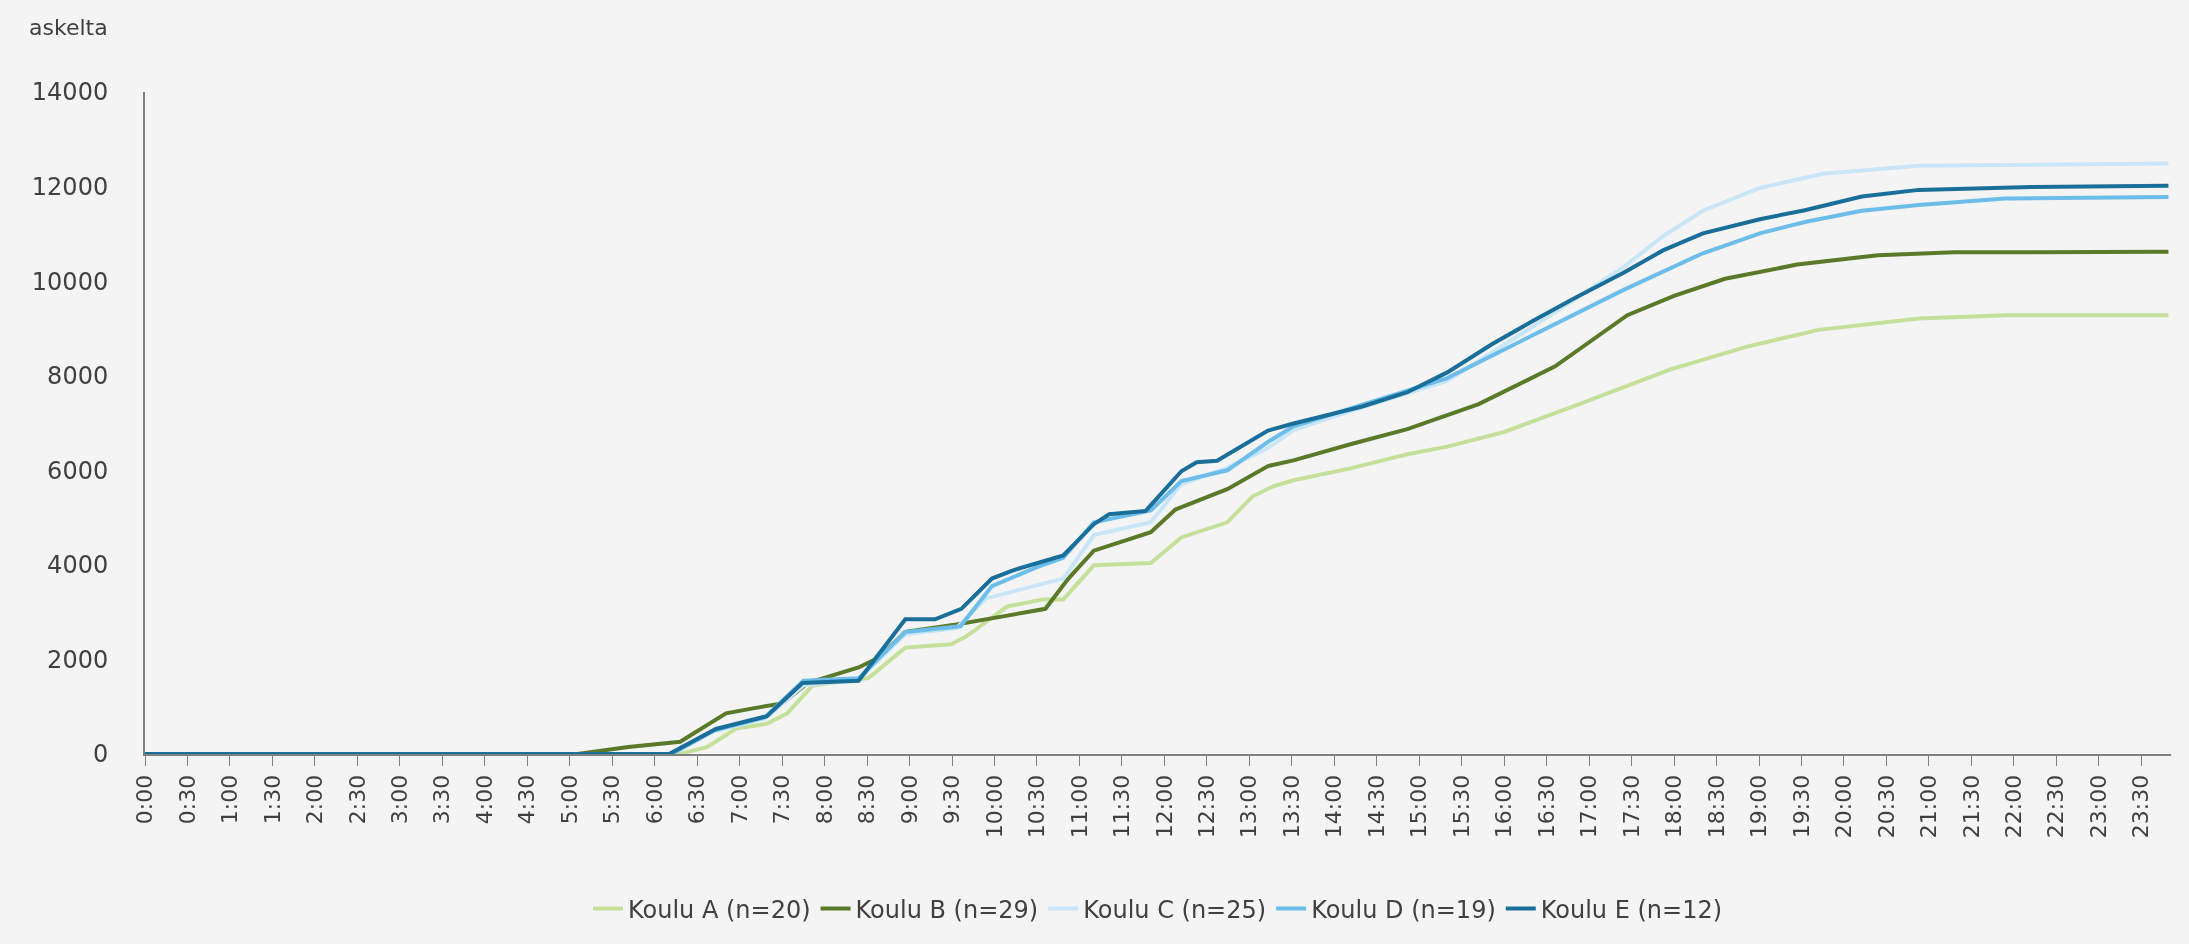 The image size is (2189, 944). Describe the element at coordinates (1971, 806) in the screenshot. I see `x-tick-label: 21:30` at that location.